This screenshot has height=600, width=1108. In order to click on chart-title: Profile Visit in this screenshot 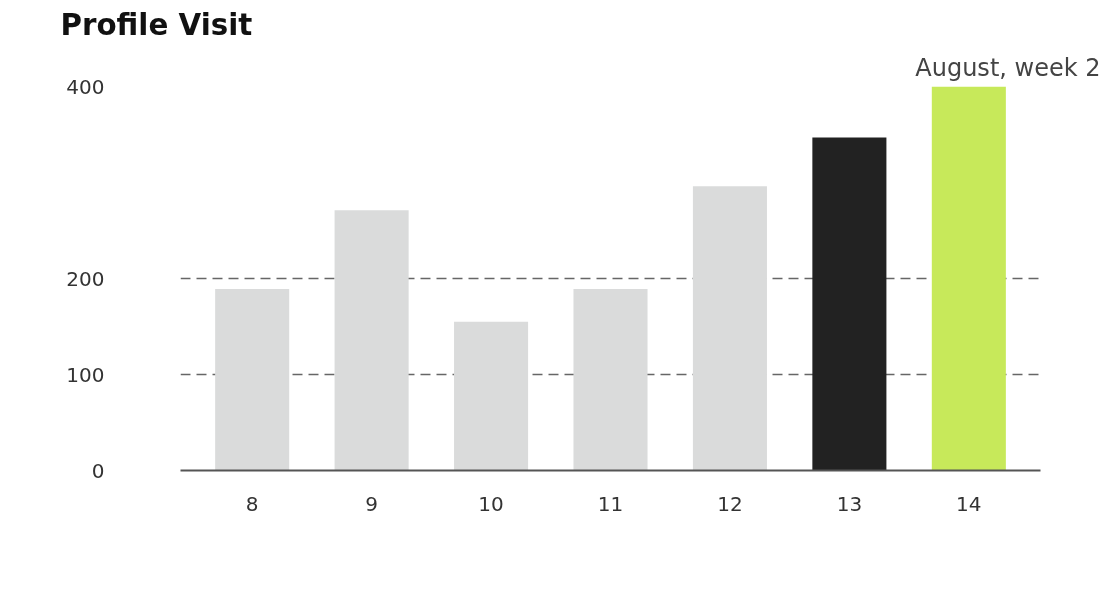, I will do `click(156, 24)`.